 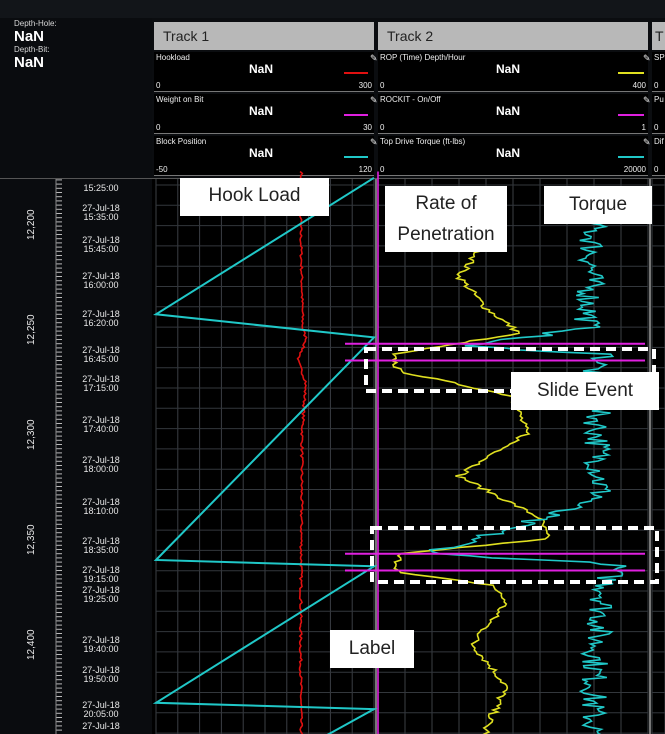 What do you see at coordinates (513, 156) in the screenshot?
I see `curve-cell-torque: Top Drive Torque (ft-lbs) NaN 0 20000` at bounding box center [513, 156].